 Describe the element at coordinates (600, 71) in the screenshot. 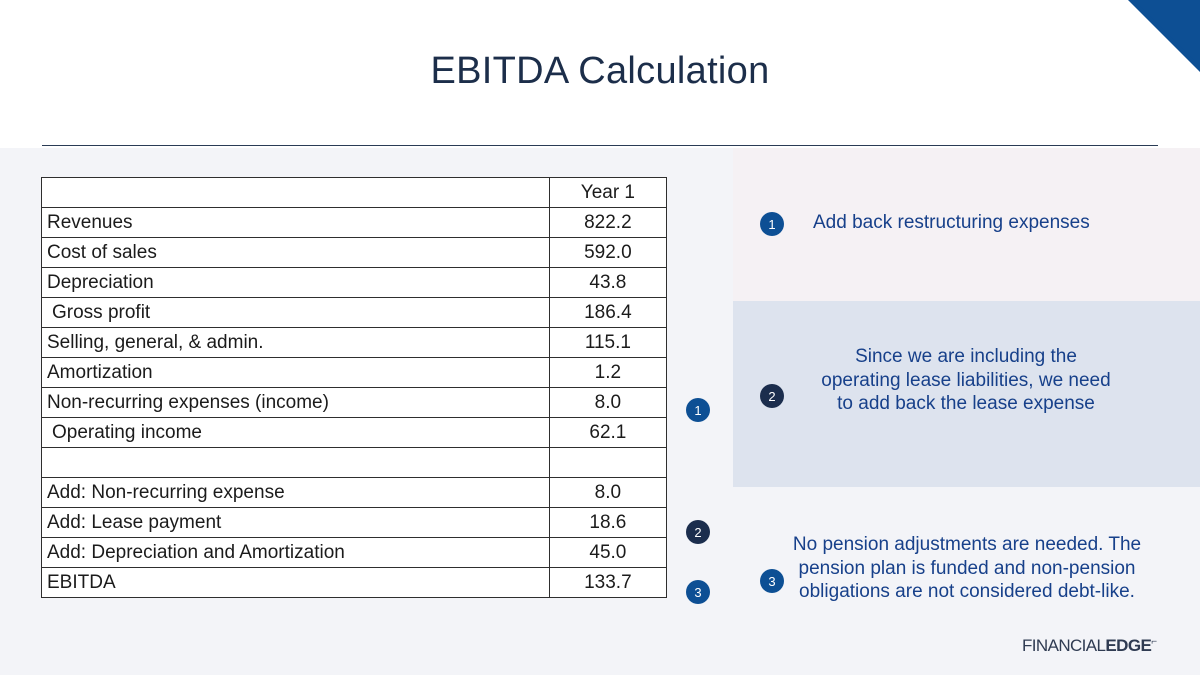

I see `slide-title: EBITDA Calculation` at that location.